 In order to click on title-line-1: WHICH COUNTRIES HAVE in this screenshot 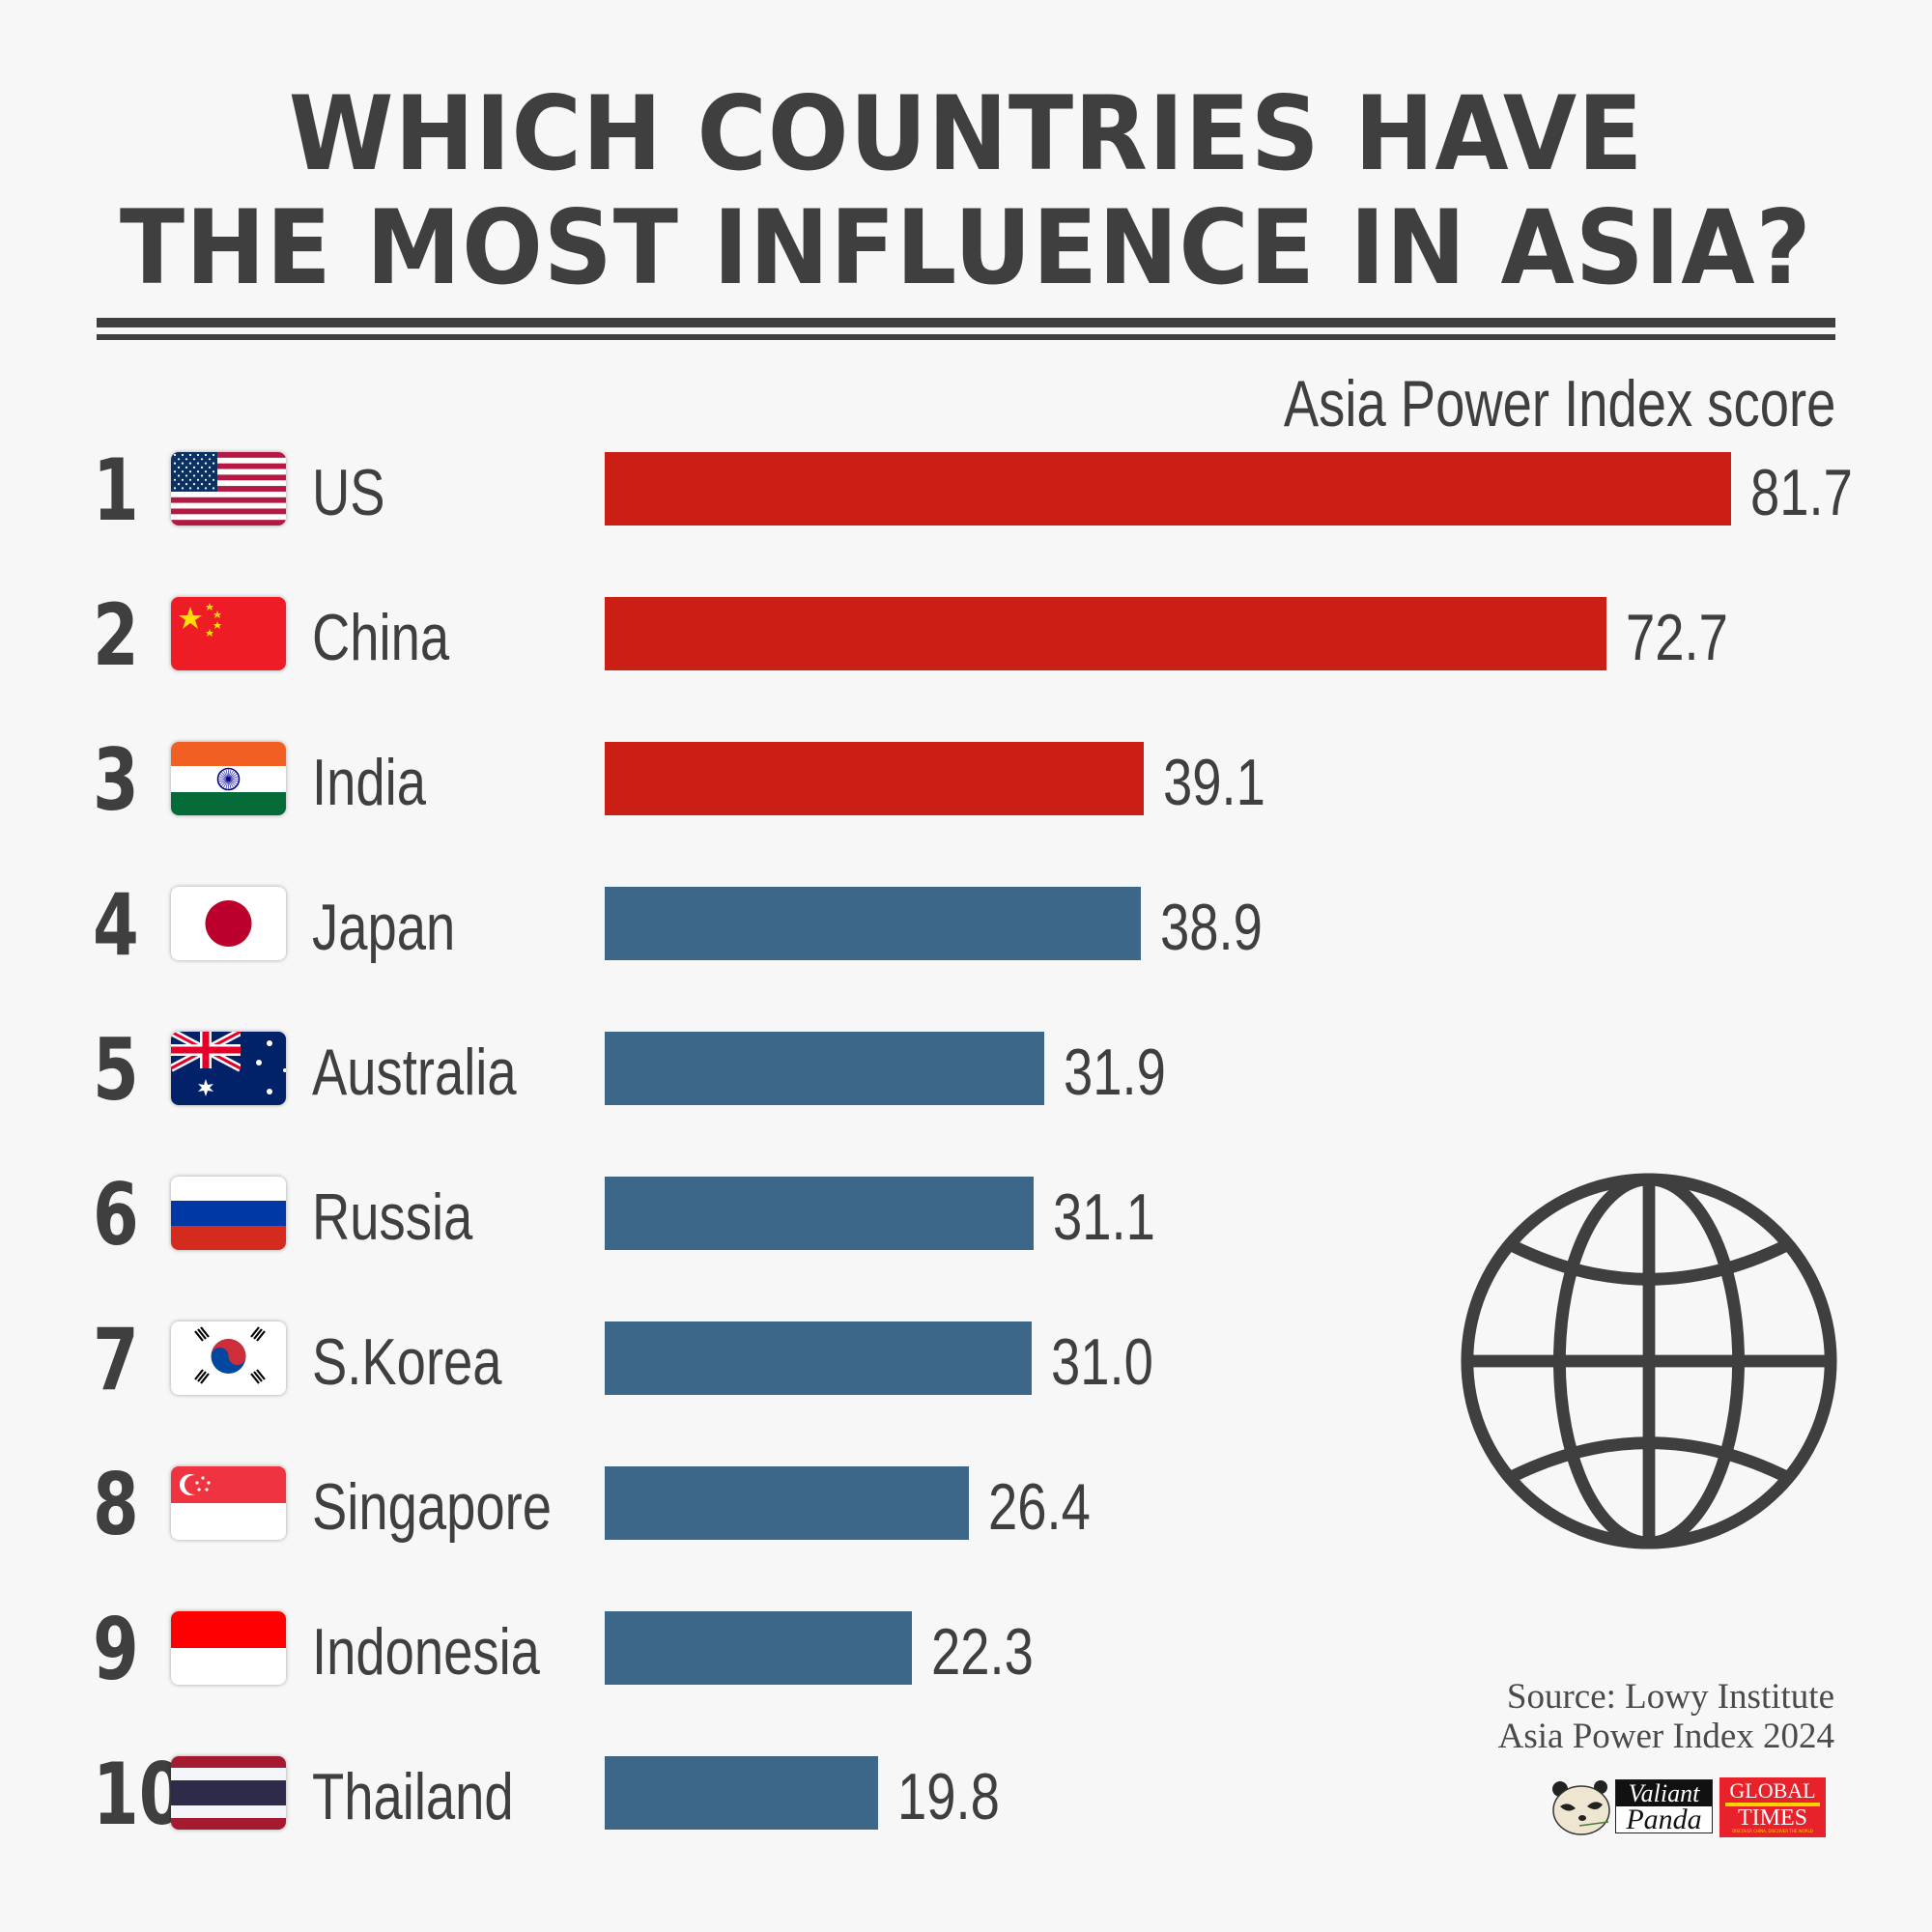, I will do `click(966, 134)`.